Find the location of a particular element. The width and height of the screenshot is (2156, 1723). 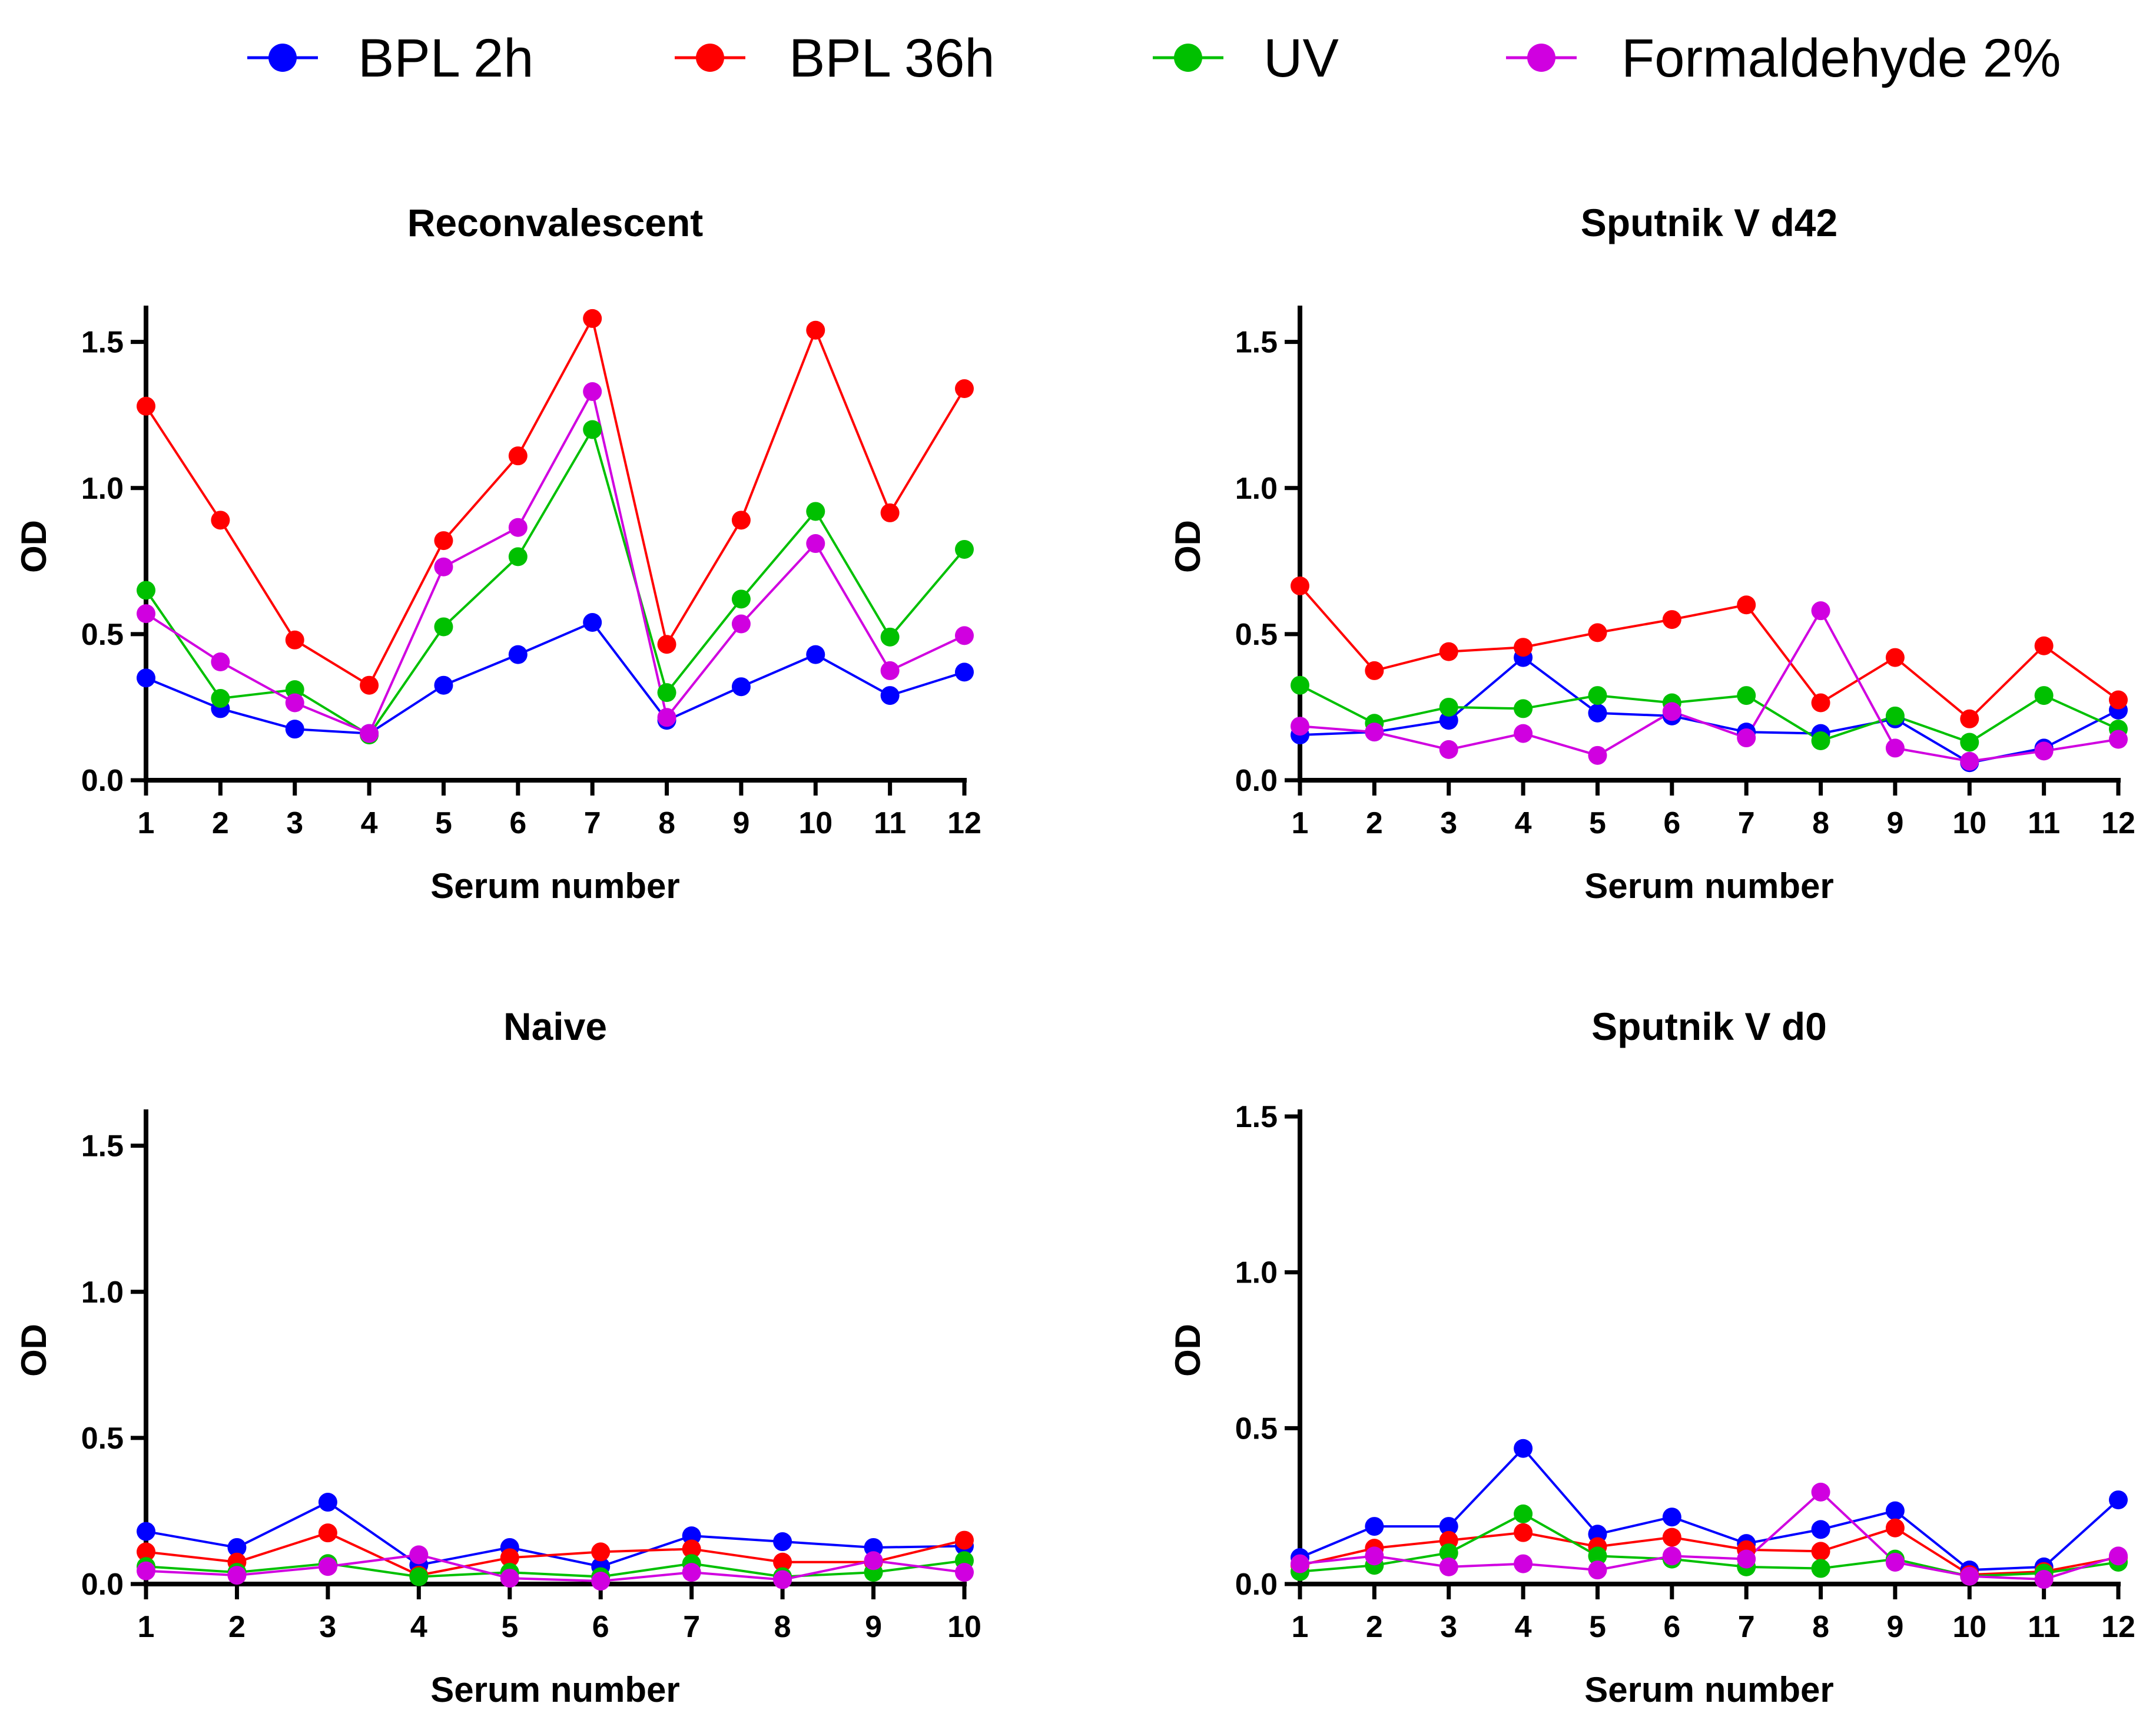

x-tick-label: 12 is located at coordinates (2118, 823).